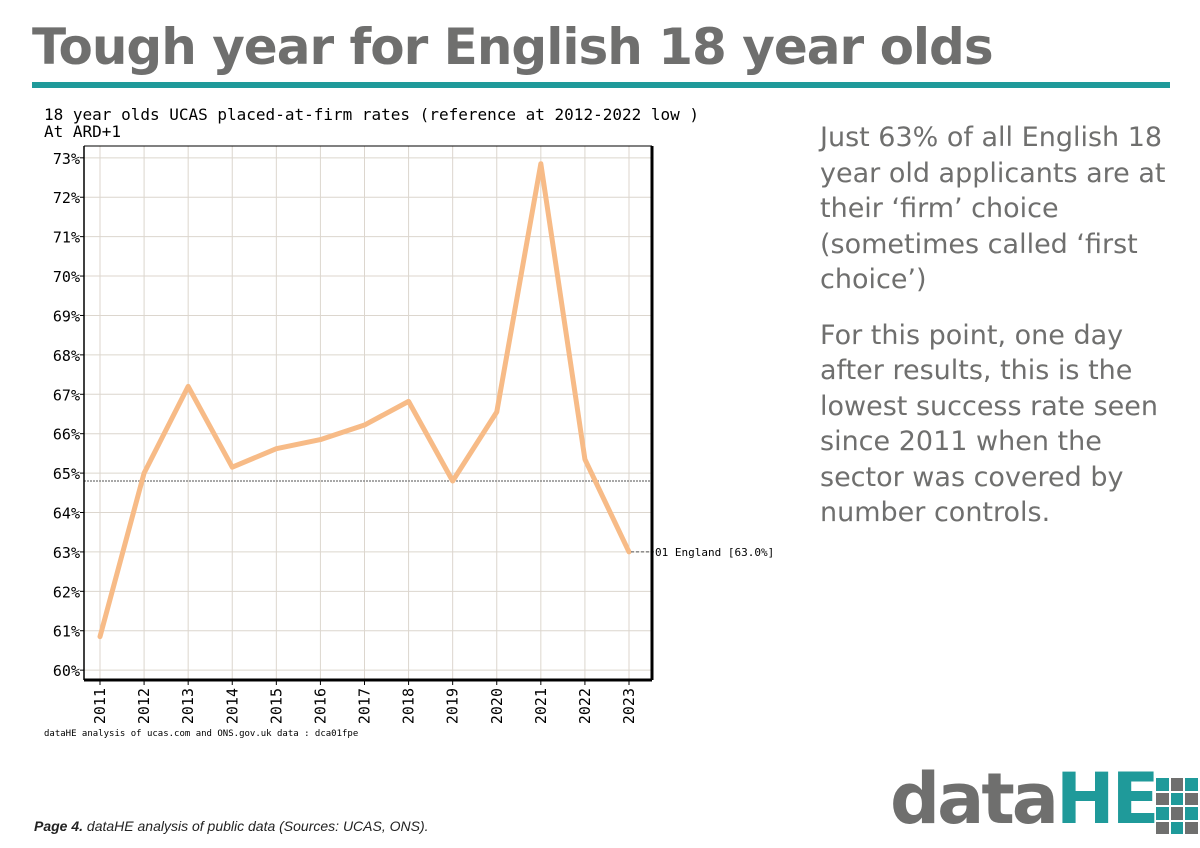 Image resolution: width=1200 pixels, height=848 pixels. I want to click on y-tick-label: 71%, so click(66, 238).